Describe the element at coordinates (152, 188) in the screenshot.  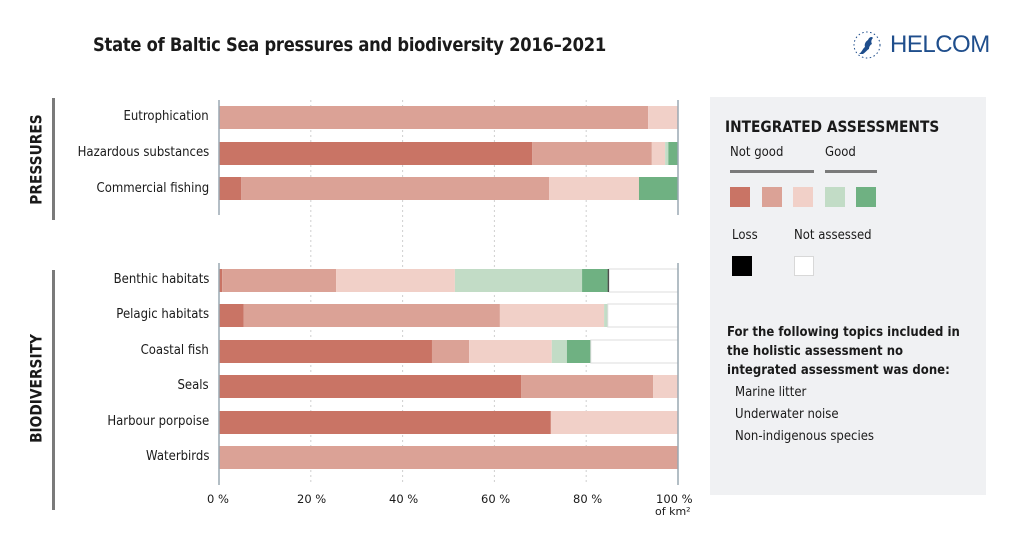
I see `category-label-commercial-fishing: Commercial fishing` at that location.